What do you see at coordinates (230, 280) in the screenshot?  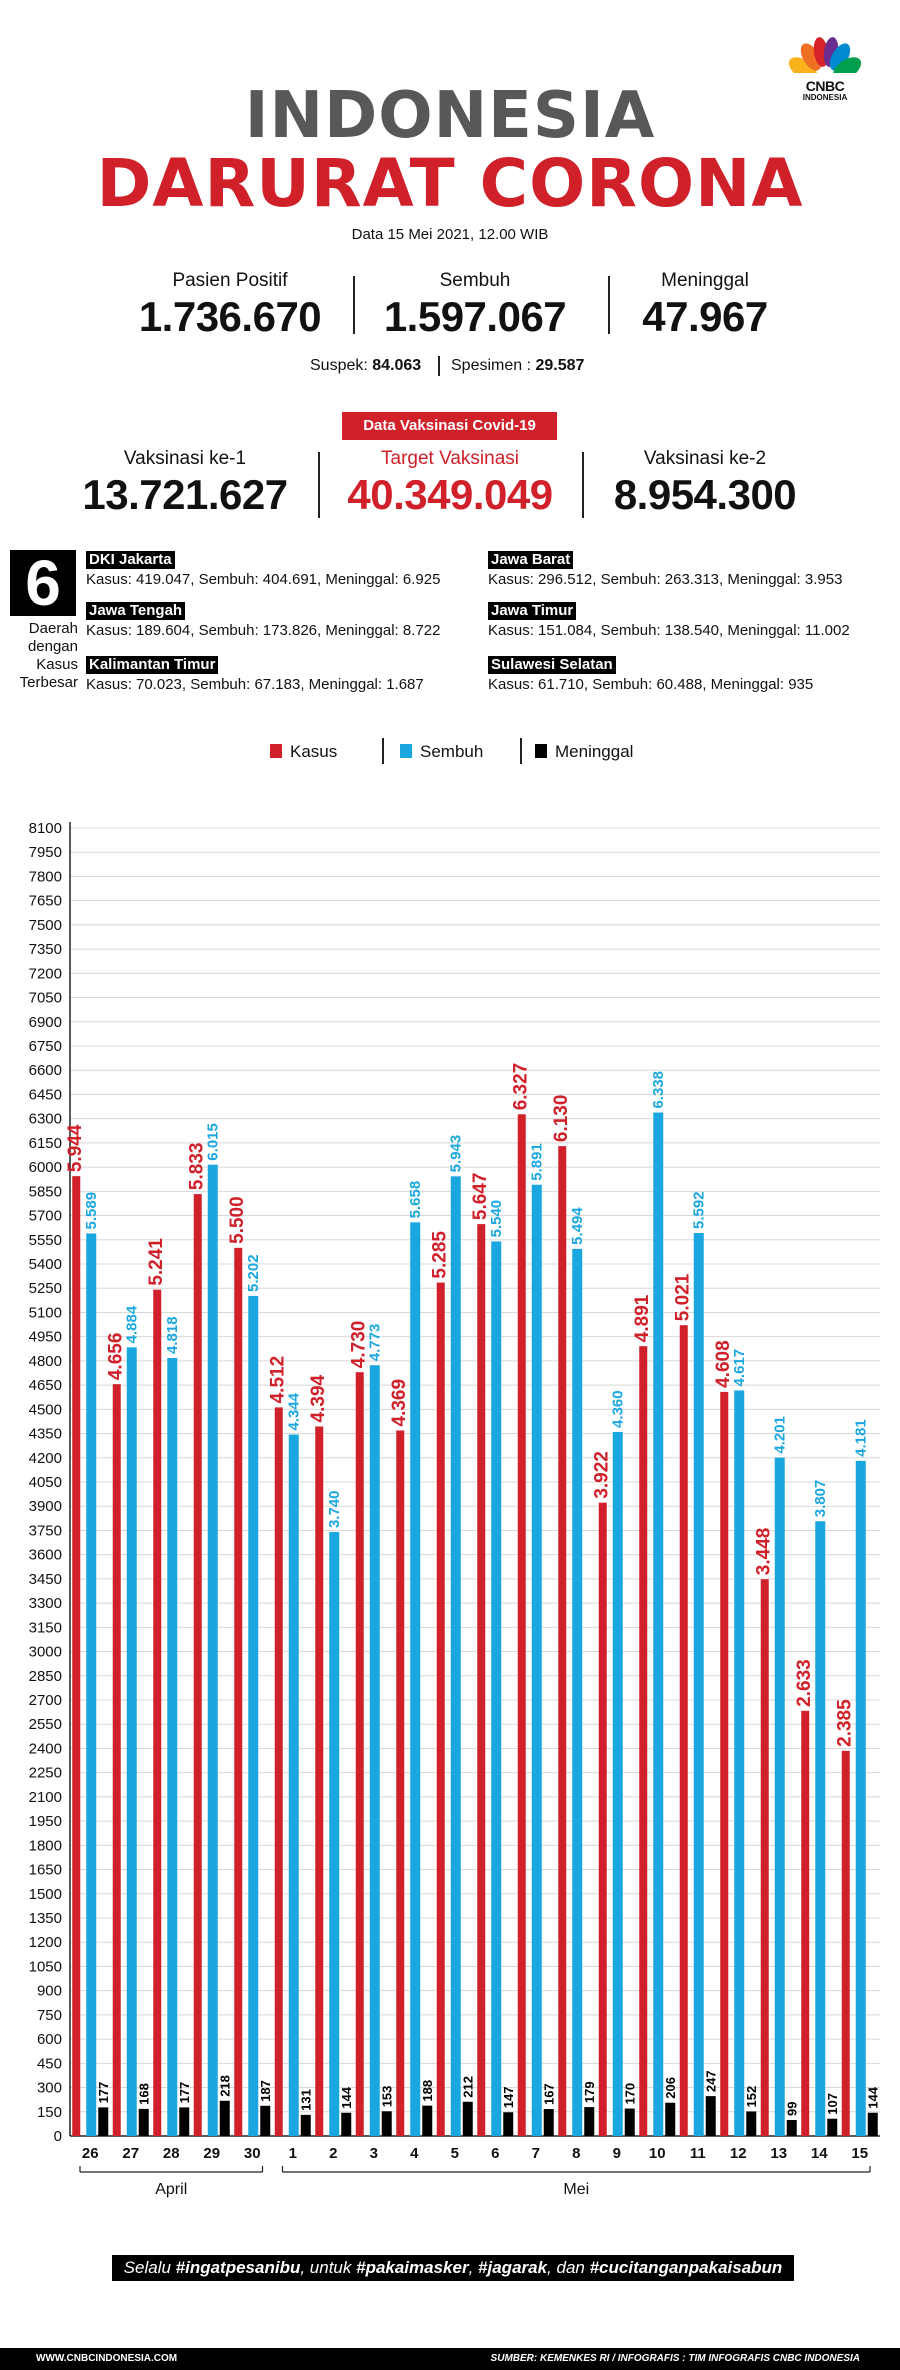 I see `stat-positif-label: Pasien Positif` at bounding box center [230, 280].